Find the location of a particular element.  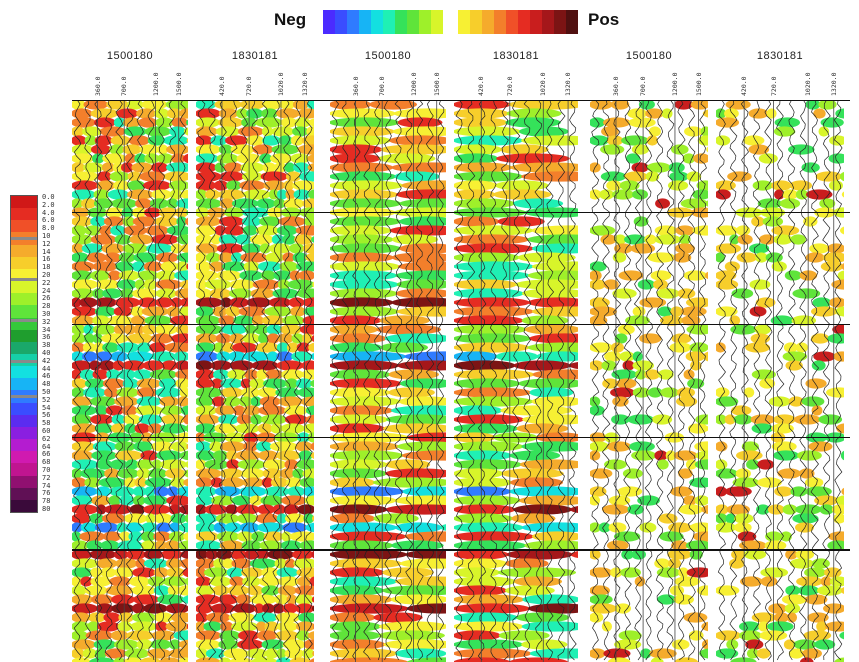

colorbar-segment is located at coordinates (24, 336).